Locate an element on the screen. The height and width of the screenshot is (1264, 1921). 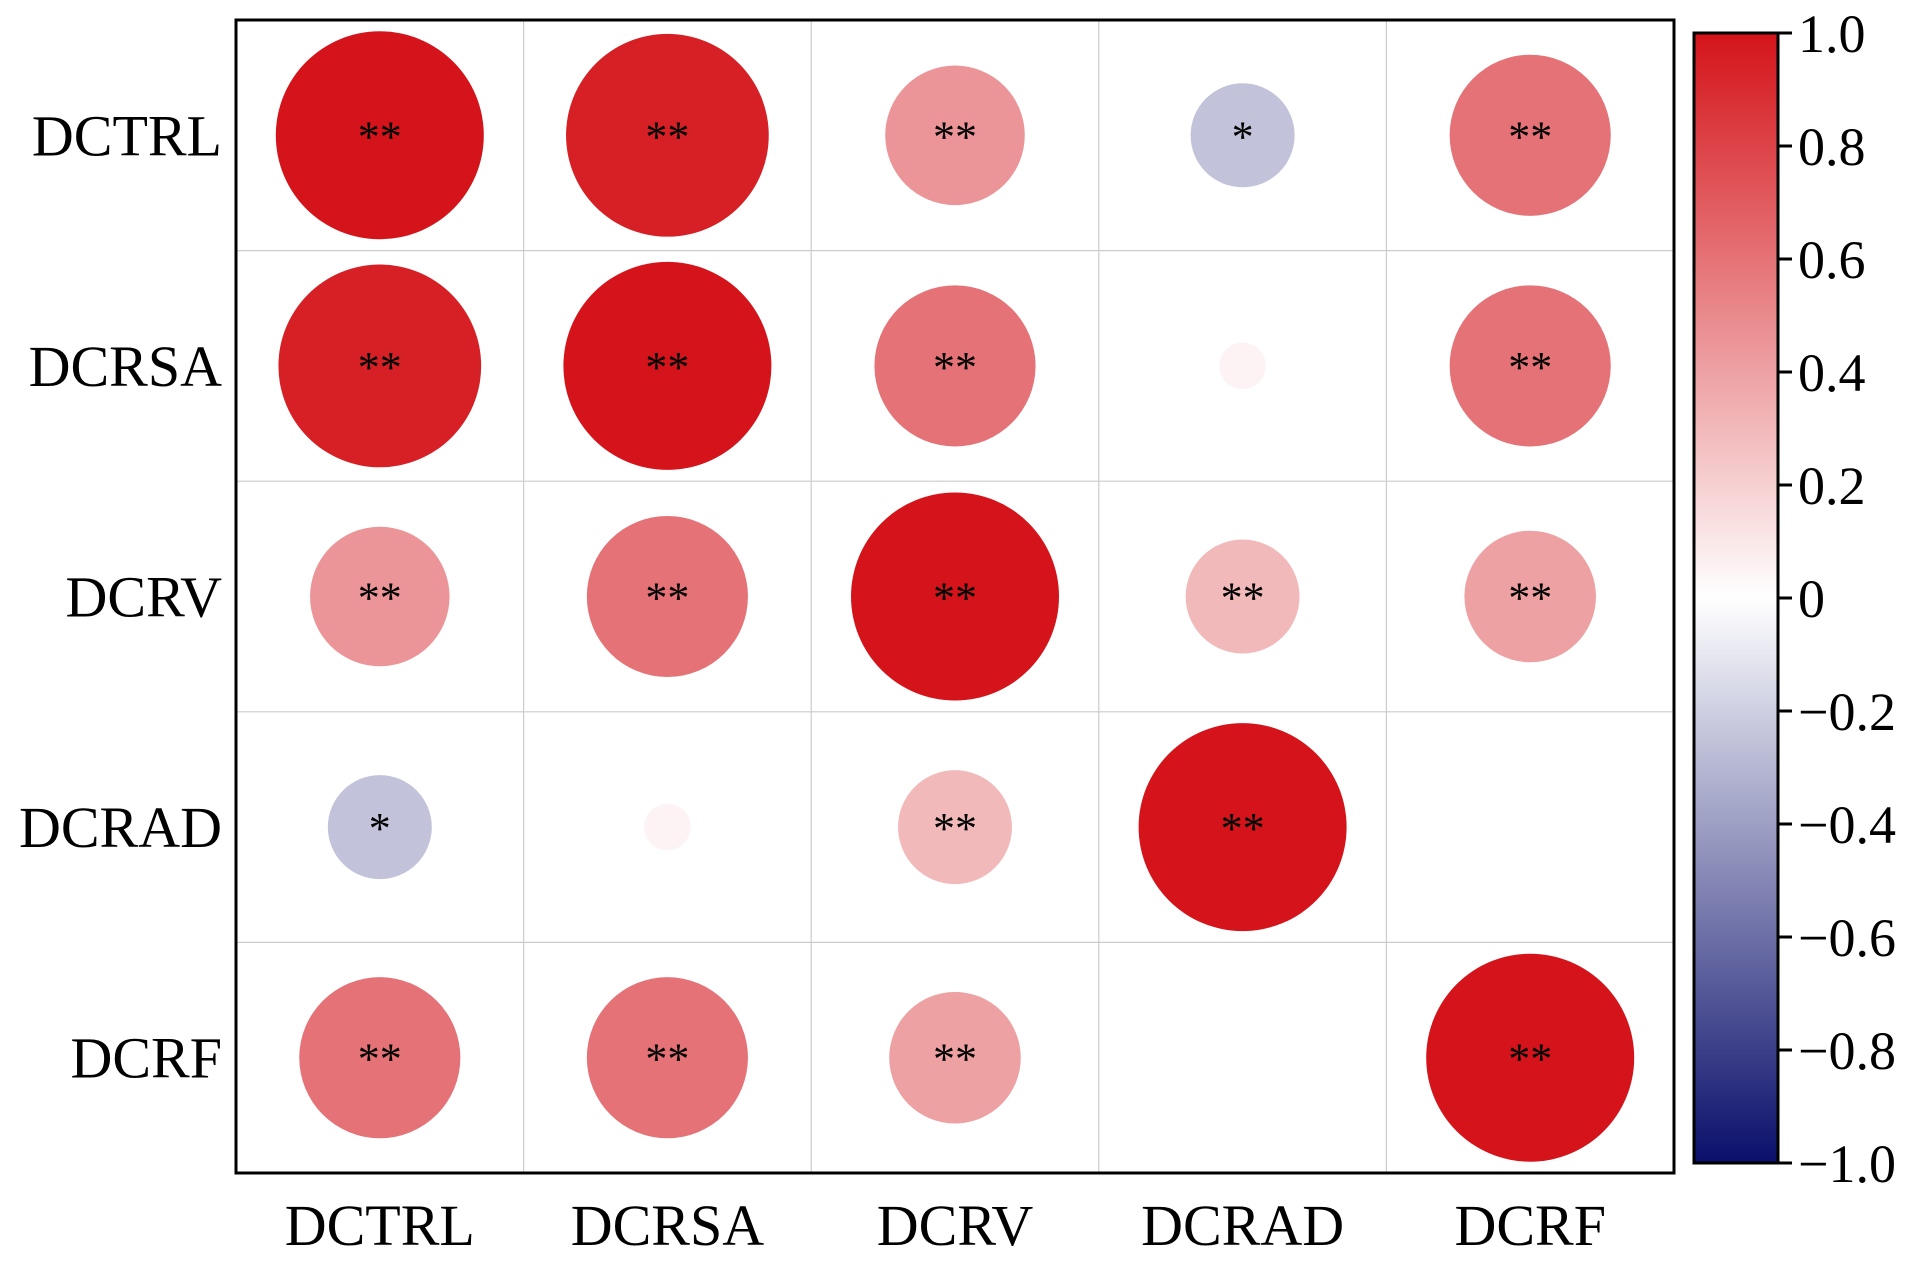
column-labels: DCTRL DCRSA DCRV DCRAD DCRF is located at coordinates (945, 1225).